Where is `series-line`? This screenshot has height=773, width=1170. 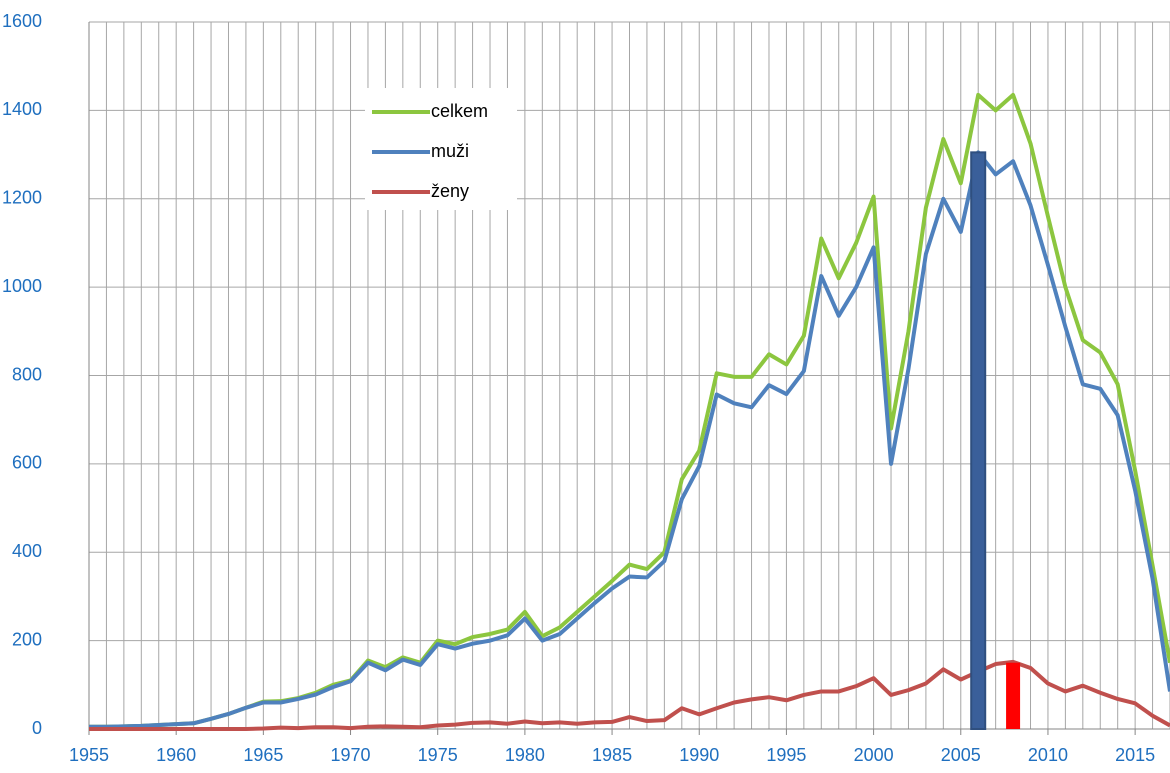 series-line is located at coordinates (629, 695).